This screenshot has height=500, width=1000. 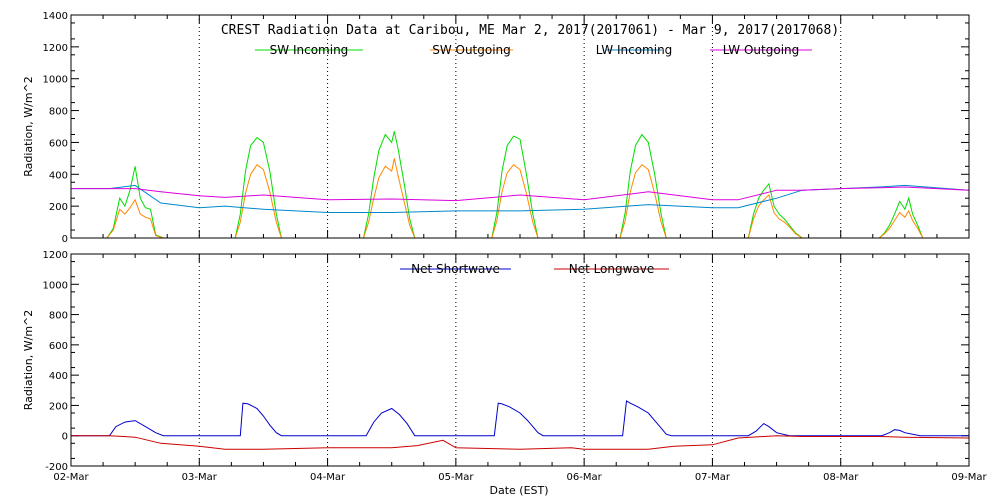 I want to click on series-line-sw-outgoing, so click(x=520, y=198).